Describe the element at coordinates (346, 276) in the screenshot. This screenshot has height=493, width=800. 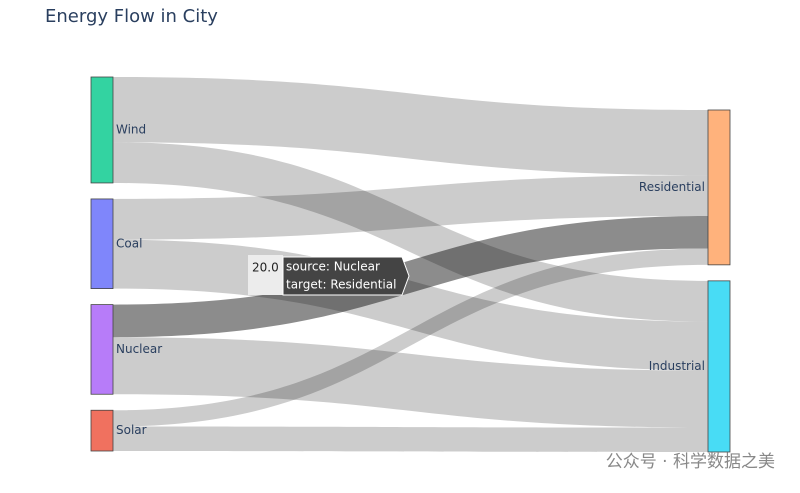
I see `tooltip-box` at that location.